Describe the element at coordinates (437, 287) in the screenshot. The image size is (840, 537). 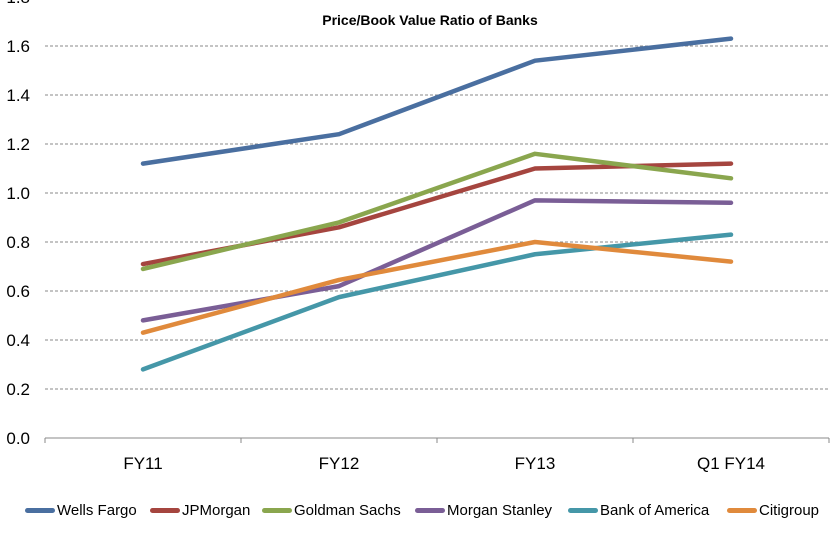
I see `series-line-citigroup` at that location.